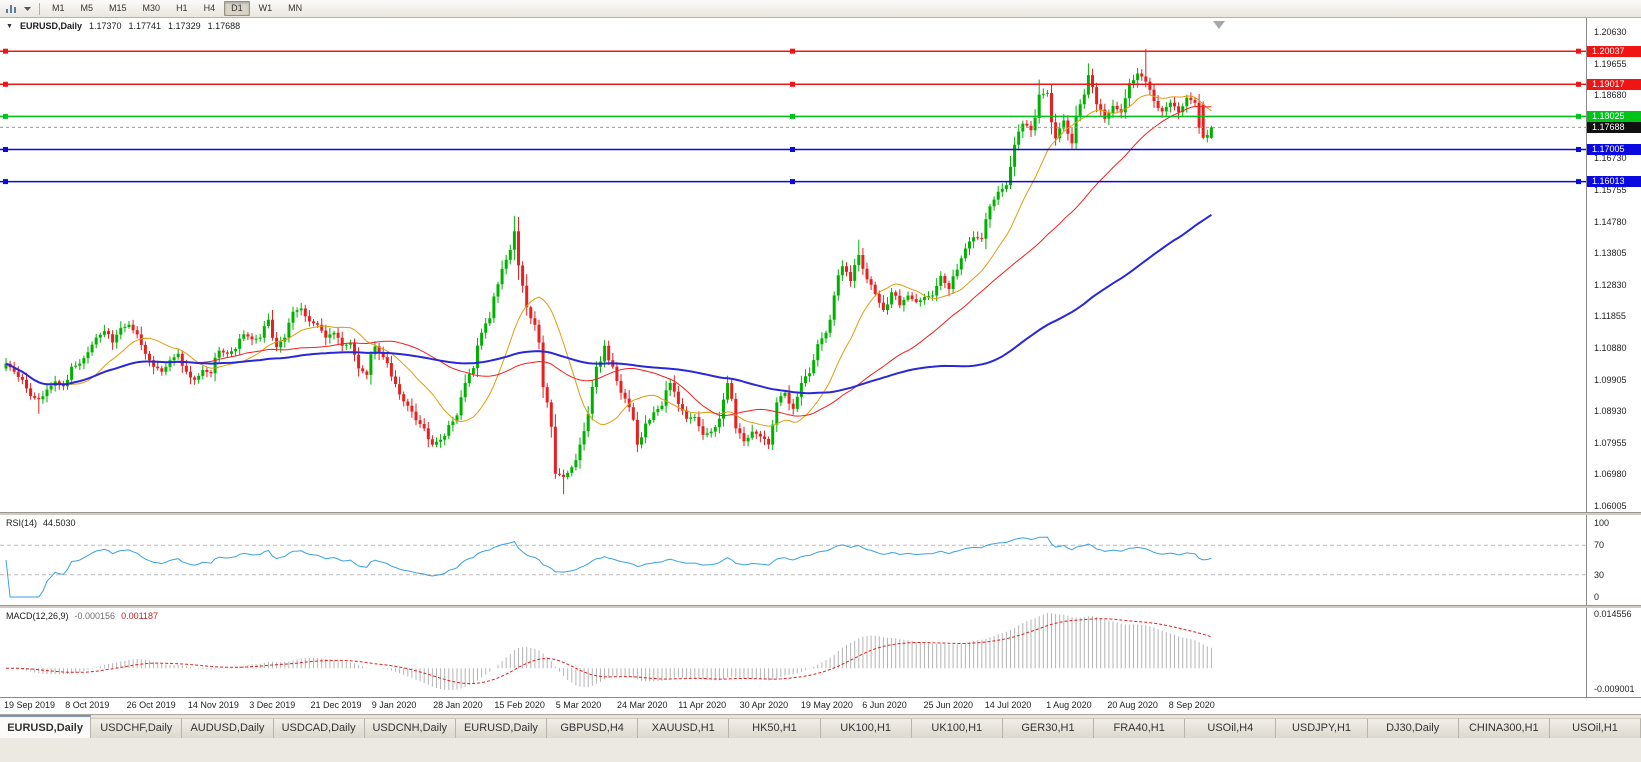 This screenshot has width=1641, height=762. Describe the element at coordinates (410, 728) in the screenshot. I see `chart-tab-usdcnh-daily: USDCNH,Daily` at that location.